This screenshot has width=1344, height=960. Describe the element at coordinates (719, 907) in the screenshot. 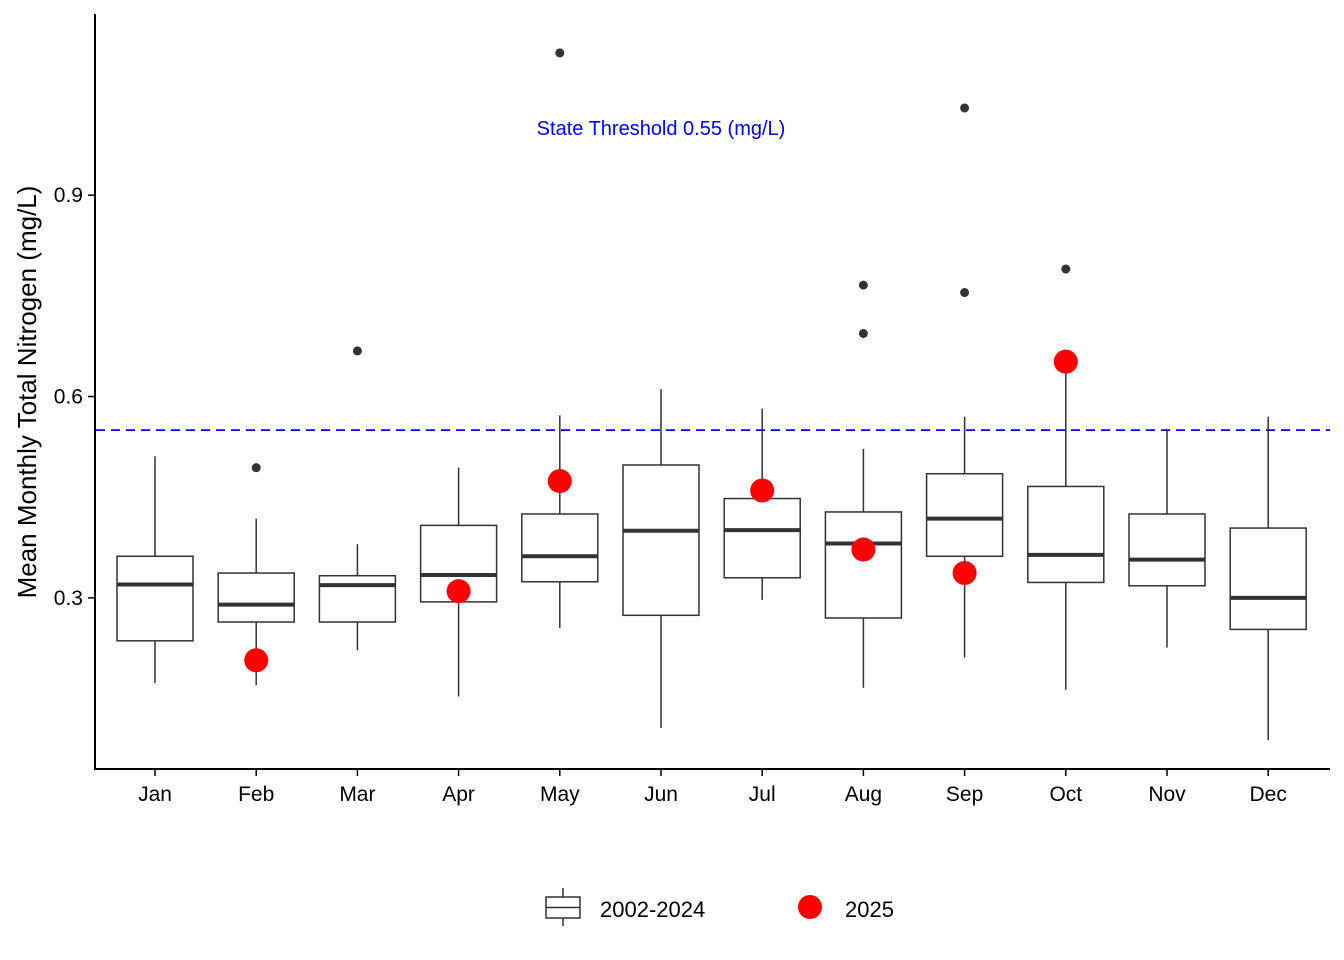

I see `legend: 2002-2024 2025` at that location.